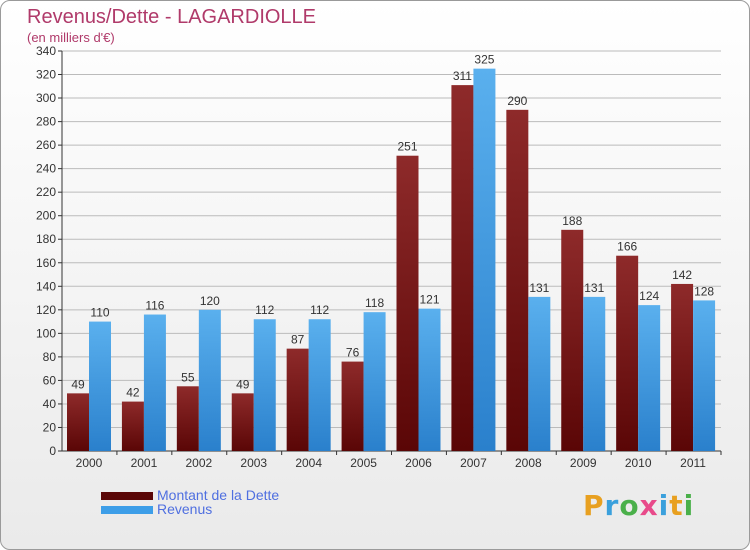 This screenshot has height=550, width=750. I want to click on data-label: 251, so click(407, 147).